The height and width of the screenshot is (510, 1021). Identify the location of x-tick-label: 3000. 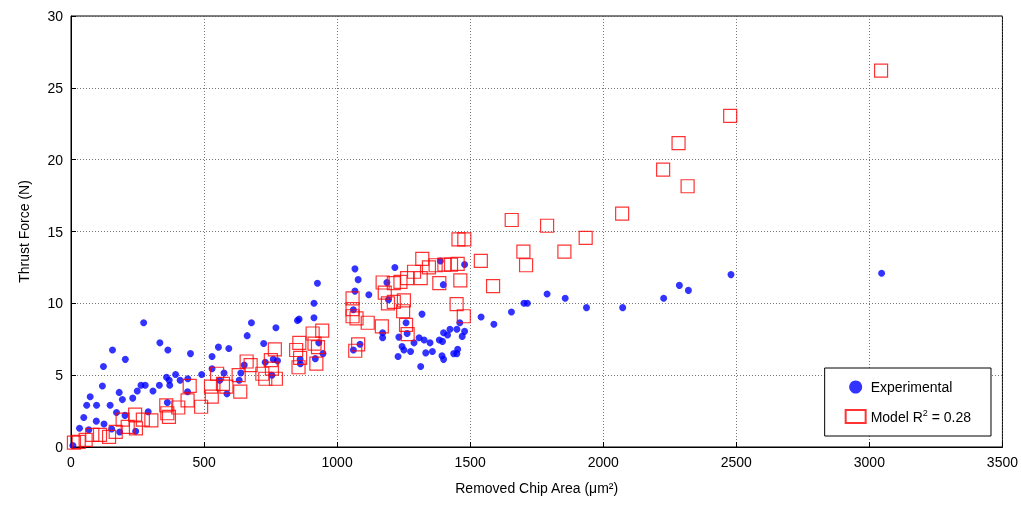
(869, 462).